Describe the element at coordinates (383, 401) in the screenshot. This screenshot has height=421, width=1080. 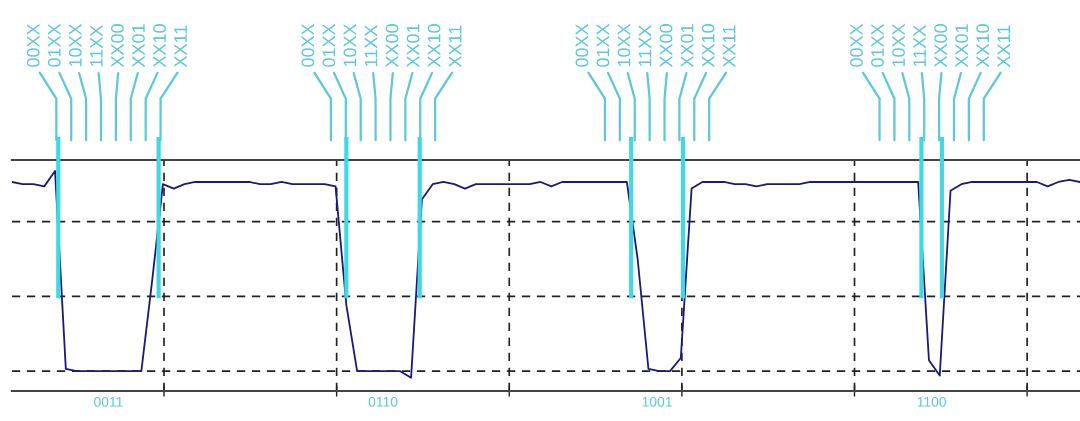
I see `text: 0110` at that location.